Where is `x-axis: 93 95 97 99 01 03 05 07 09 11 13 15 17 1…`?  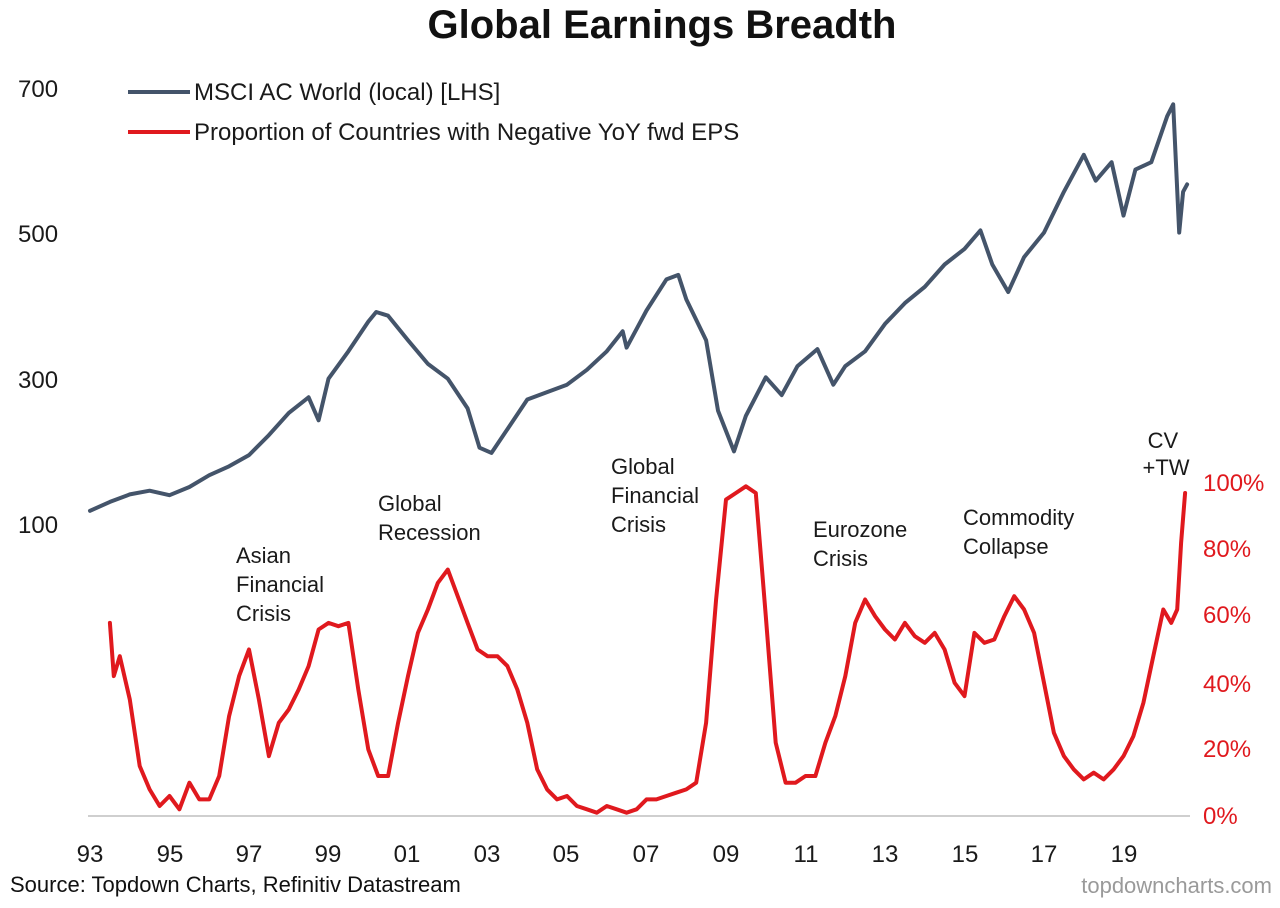
x-axis: 93 95 97 99 01 03 05 07 09 11 13 15 17 1… is located at coordinates (607, 854).